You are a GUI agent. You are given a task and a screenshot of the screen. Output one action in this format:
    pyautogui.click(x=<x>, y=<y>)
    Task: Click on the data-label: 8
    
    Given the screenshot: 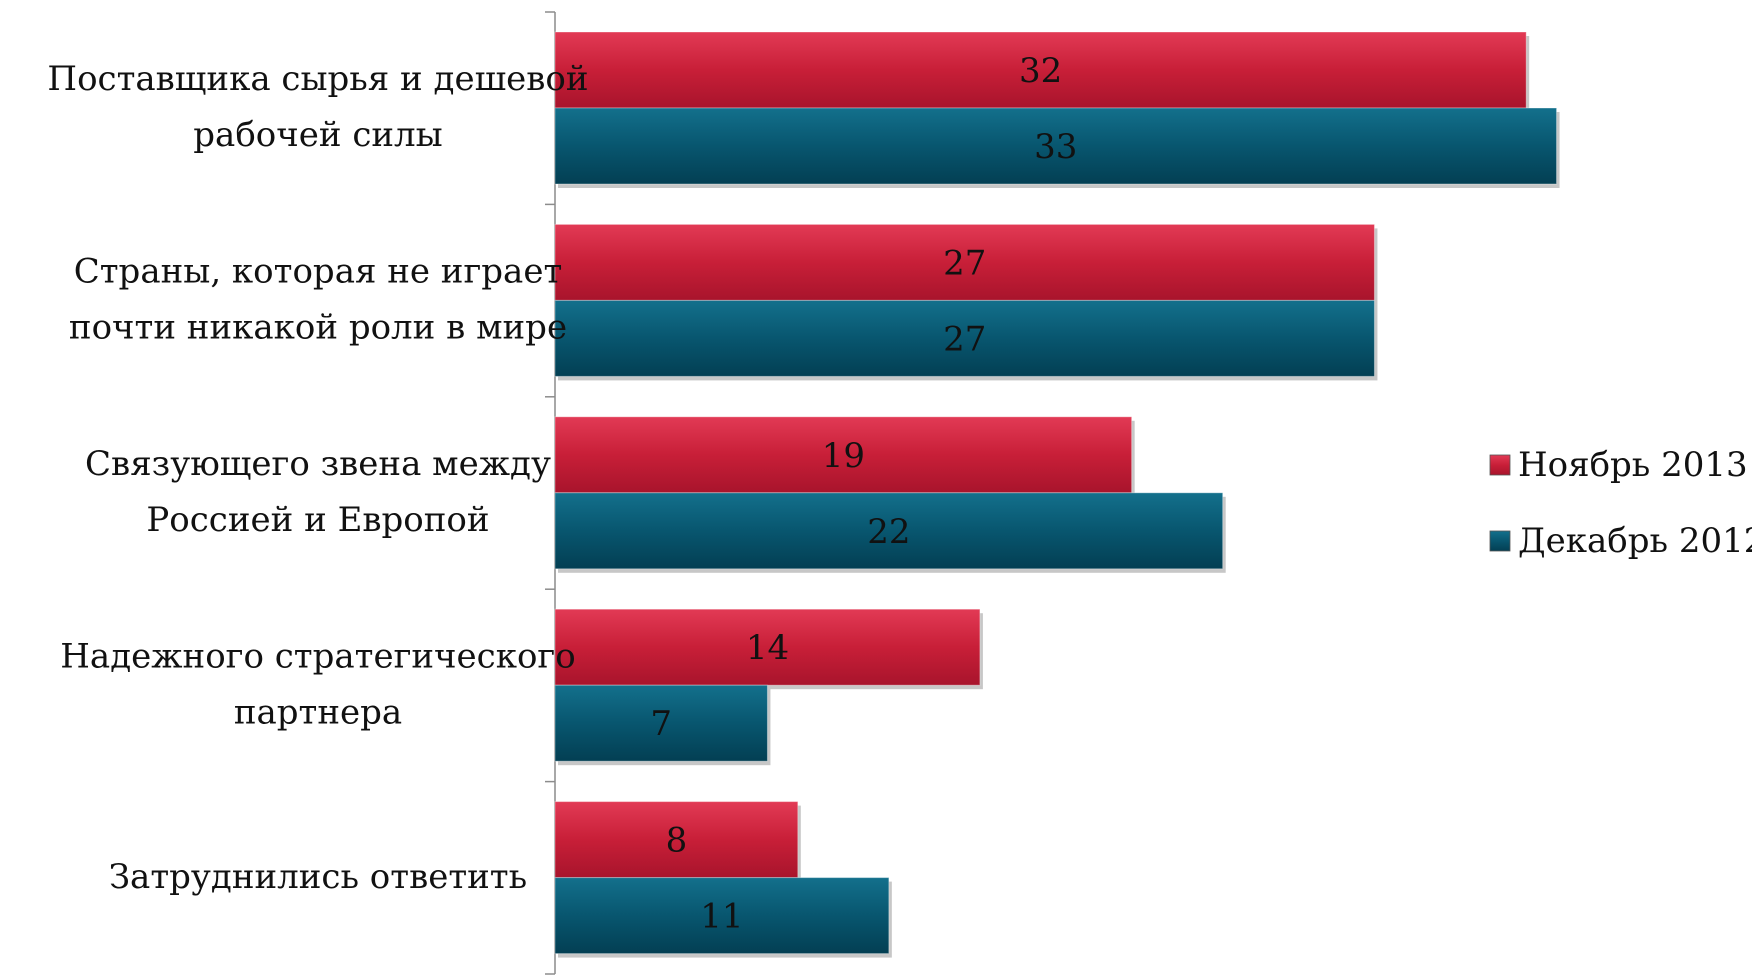 What is the action you would take?
    pyautogui.click(x=677, y=841)
    